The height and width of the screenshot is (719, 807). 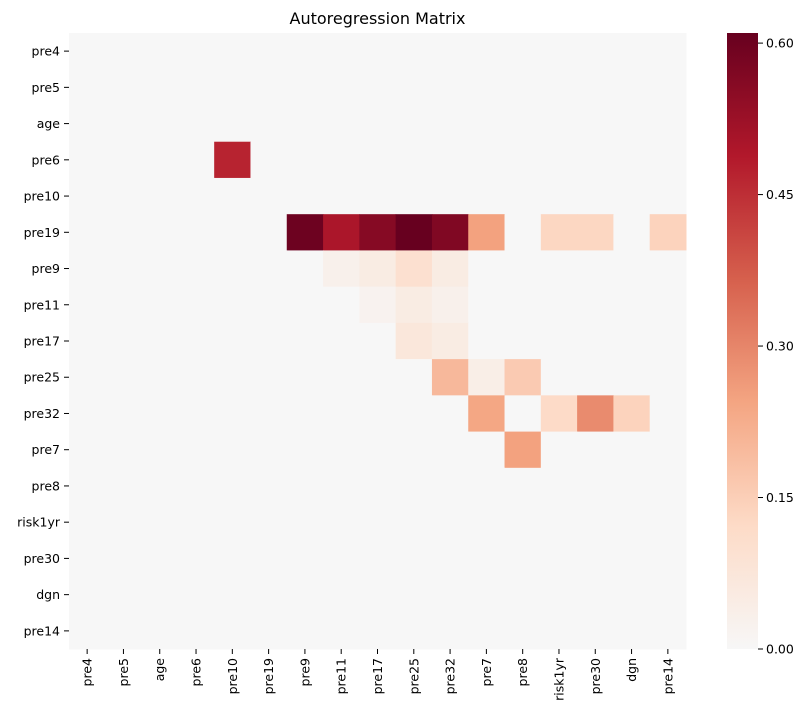 I want to click on y-tick-label: risk1yr, so click(x=39, y=522).